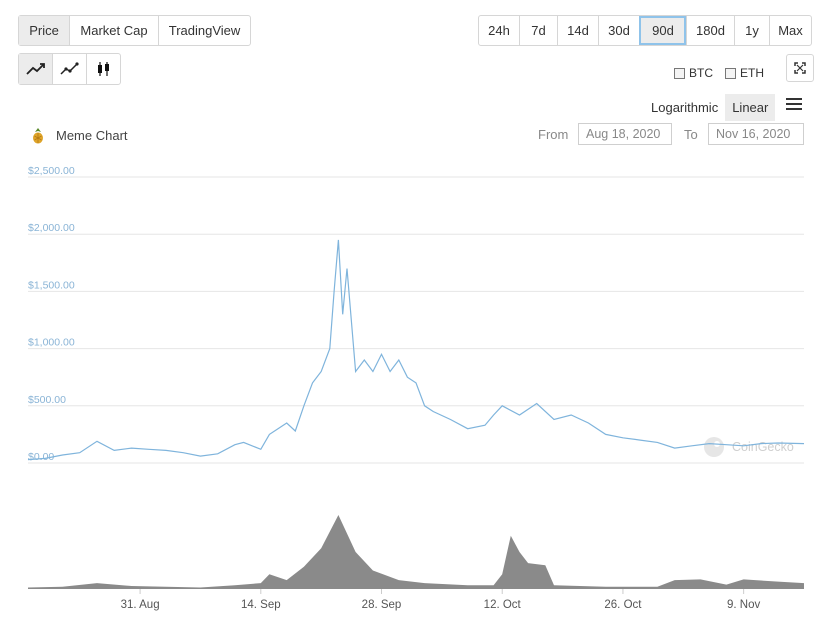 The height and width of the screenshot is (629, 834). I want to click on volume-area, so click(416, 552).